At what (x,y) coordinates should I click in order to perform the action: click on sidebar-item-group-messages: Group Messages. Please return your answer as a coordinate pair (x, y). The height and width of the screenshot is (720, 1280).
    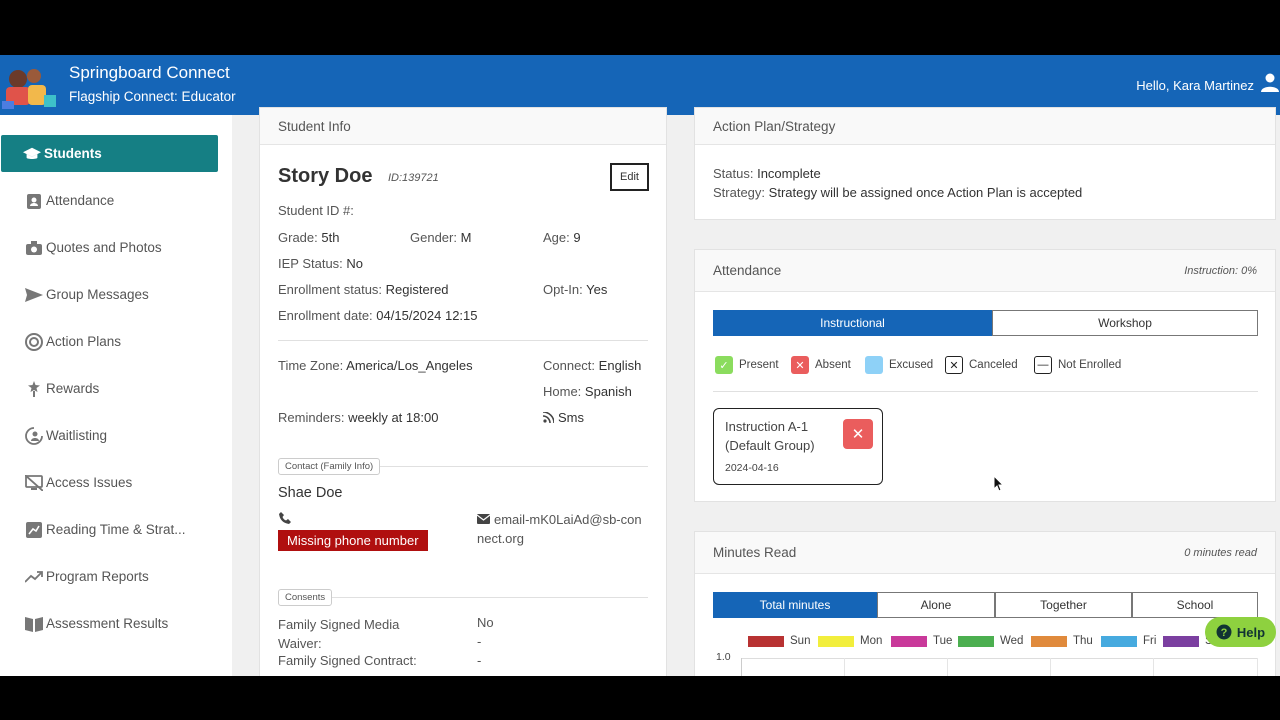
    Looking at the image, I should click on (110, 294).